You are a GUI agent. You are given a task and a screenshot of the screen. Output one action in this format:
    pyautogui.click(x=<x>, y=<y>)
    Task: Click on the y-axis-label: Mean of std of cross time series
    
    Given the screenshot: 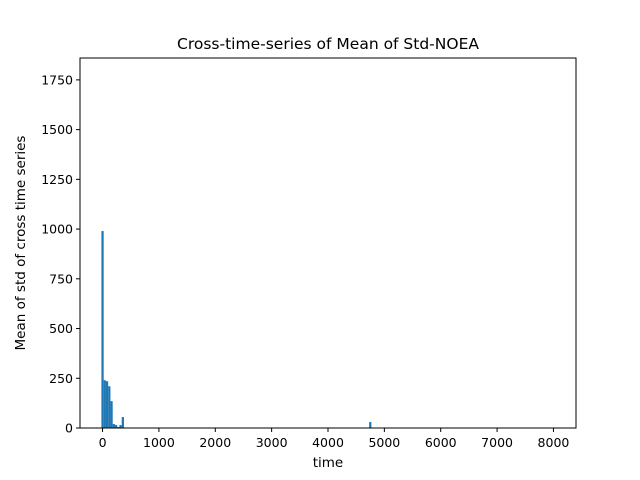 What is the action you would take?
    pyautogui.click(x=21, y=243)
    